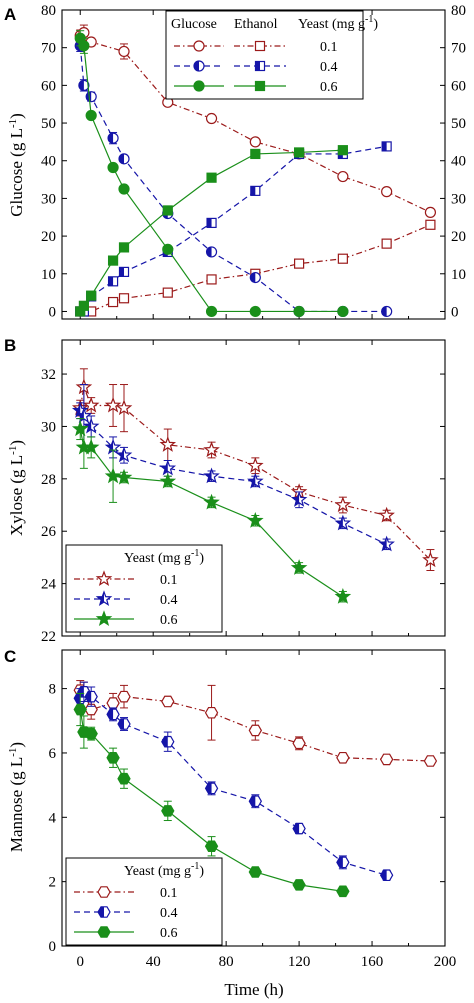  Describe the element at coordinates (233, 477) in the screenshot. I see `series-line` at that location.